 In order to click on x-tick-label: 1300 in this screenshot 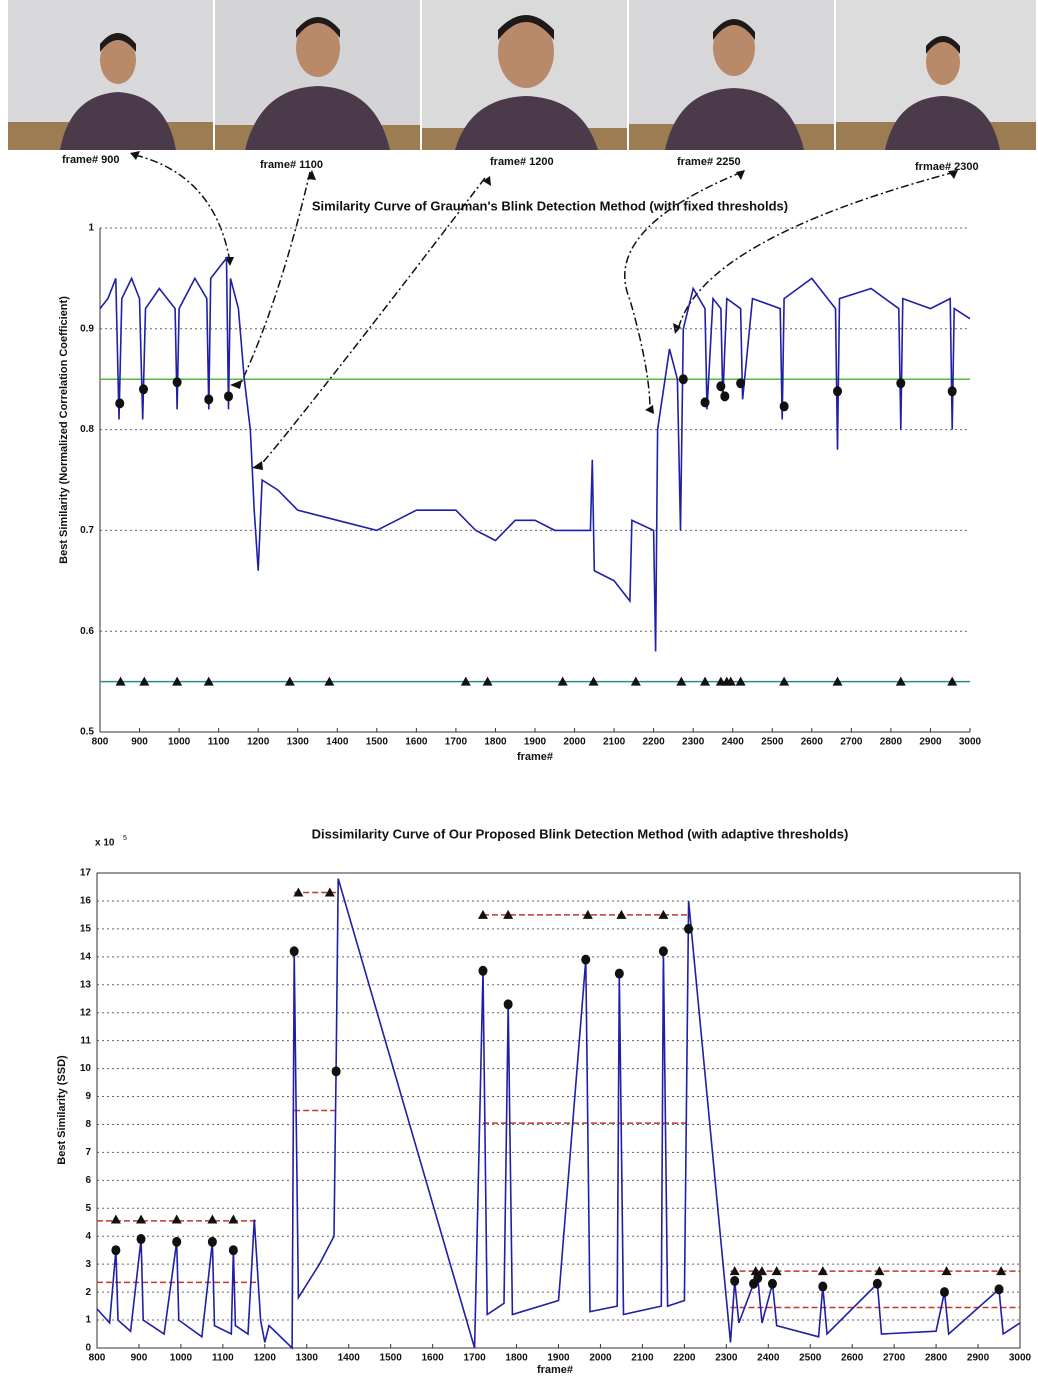, I will do `click(298, 742)`.